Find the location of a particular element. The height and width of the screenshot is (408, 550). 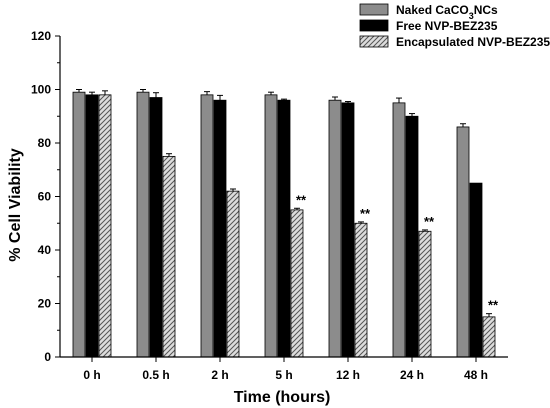

x-axis-ticks: 0 h 0.5 h 2 h 5 h 12 h 24 h 48 h is located at coordinates (285, 369).